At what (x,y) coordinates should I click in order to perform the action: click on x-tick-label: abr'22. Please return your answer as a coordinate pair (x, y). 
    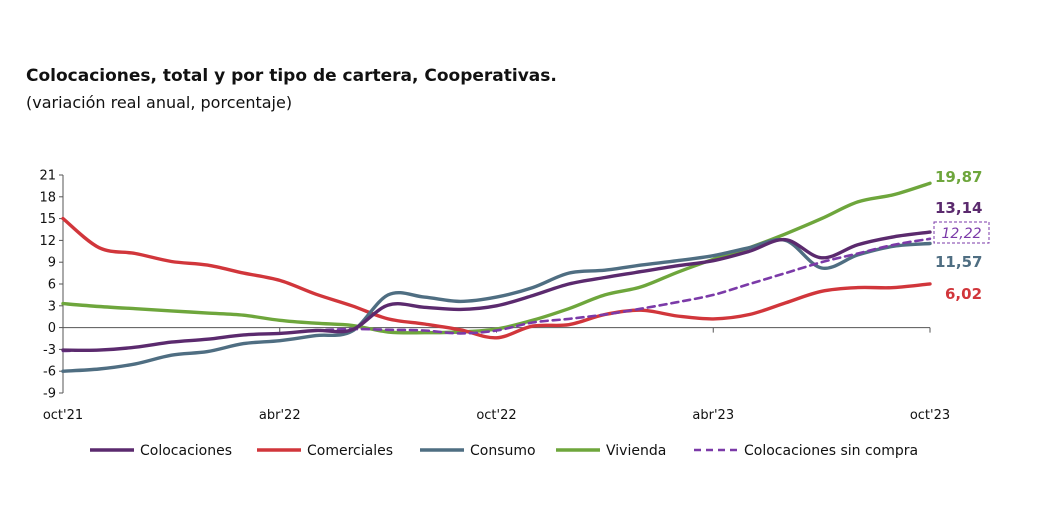
    Looking at the image, I should click on (280, 415).